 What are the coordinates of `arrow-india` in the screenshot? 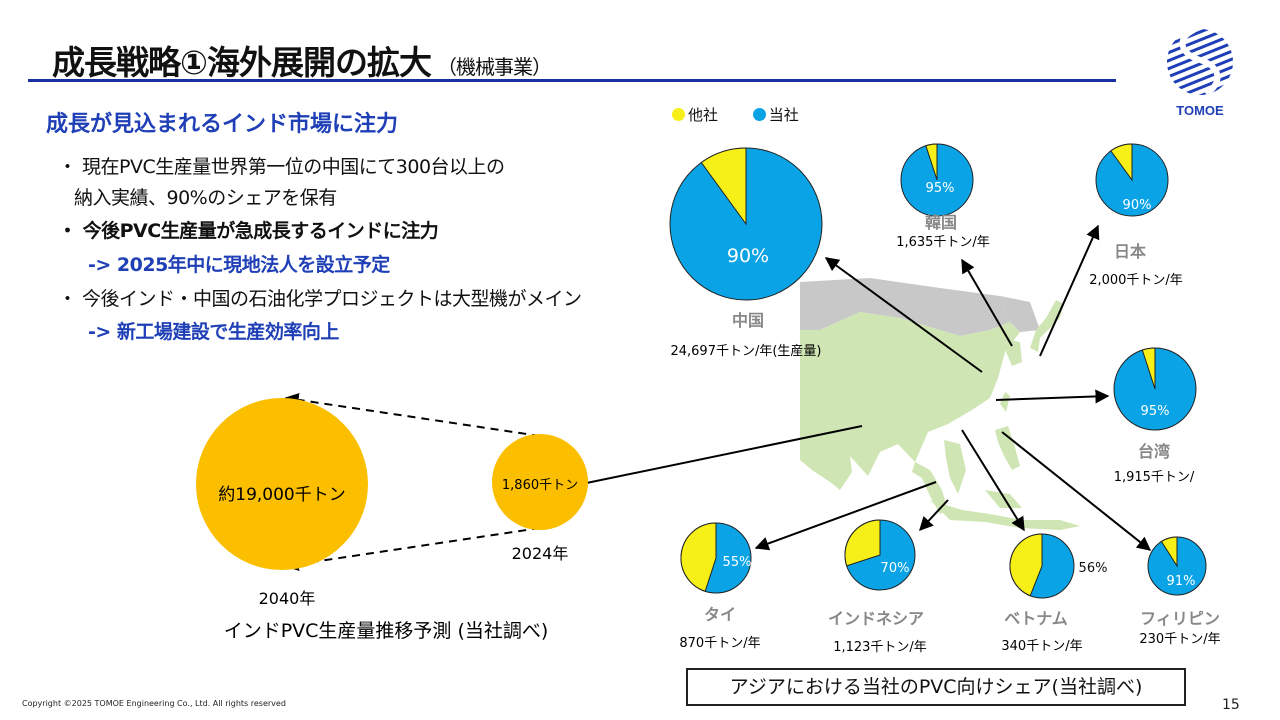 It's located at (716, 458).